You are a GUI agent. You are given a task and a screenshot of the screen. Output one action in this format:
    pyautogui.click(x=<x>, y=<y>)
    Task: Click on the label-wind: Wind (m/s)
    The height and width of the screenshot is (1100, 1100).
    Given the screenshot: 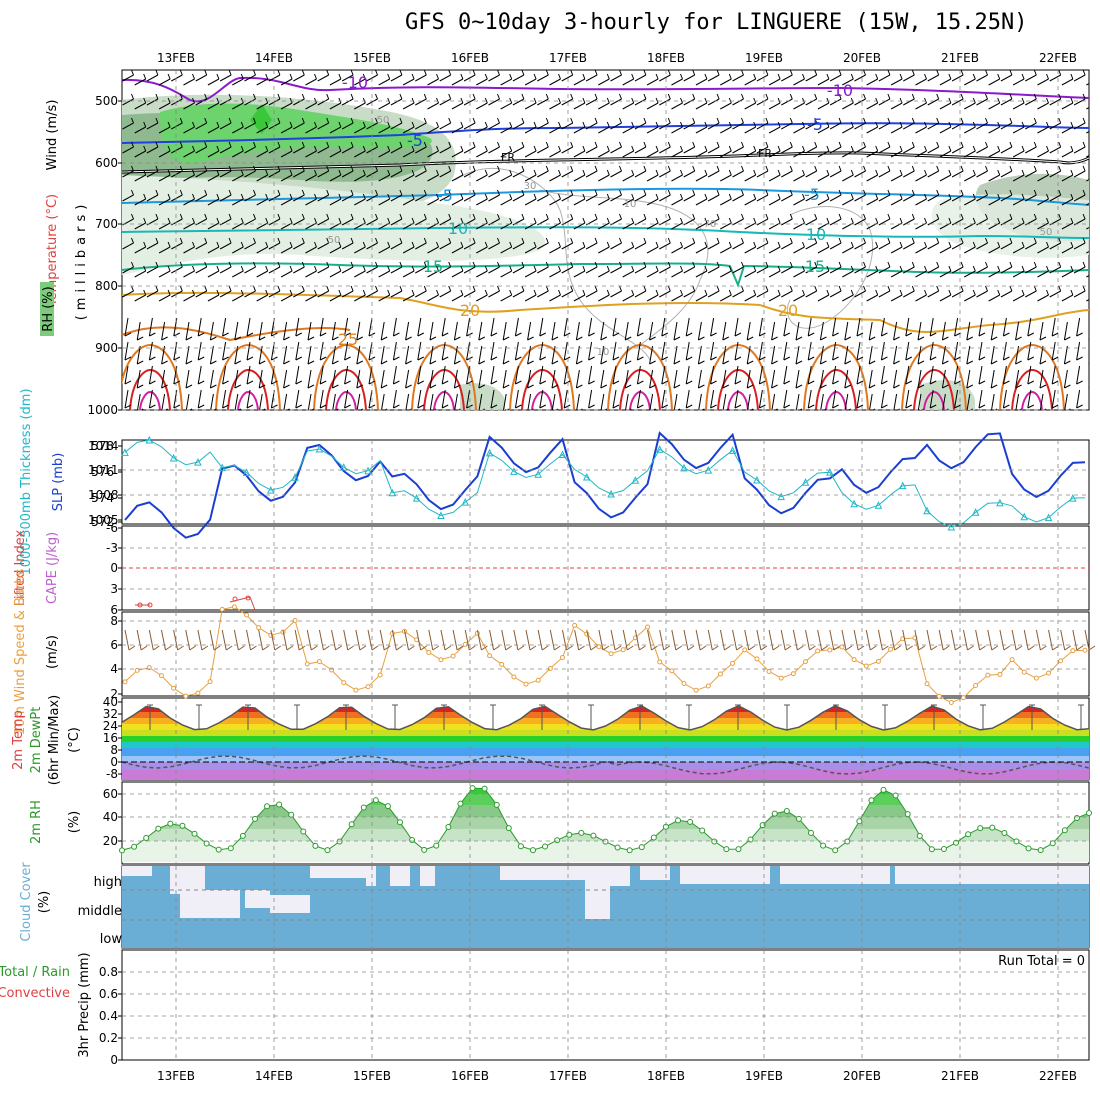 What is the action you would take?
    pyautogui.click(x=52, y=135)
    